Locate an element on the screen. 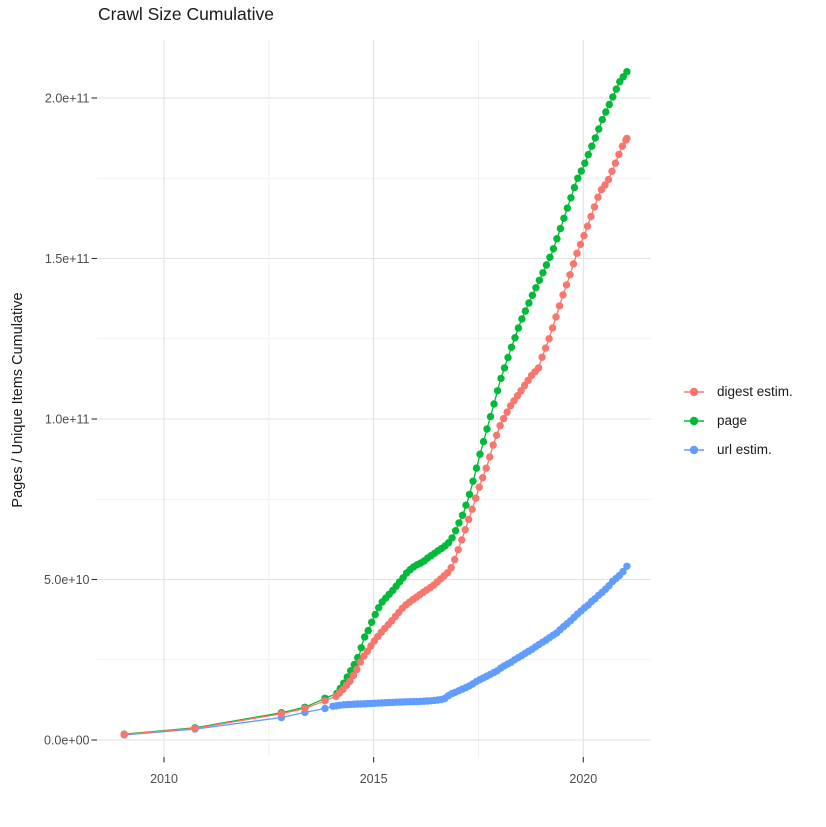  legend-item-digest-estim: digest estim. is located at coordinates (737, 391).